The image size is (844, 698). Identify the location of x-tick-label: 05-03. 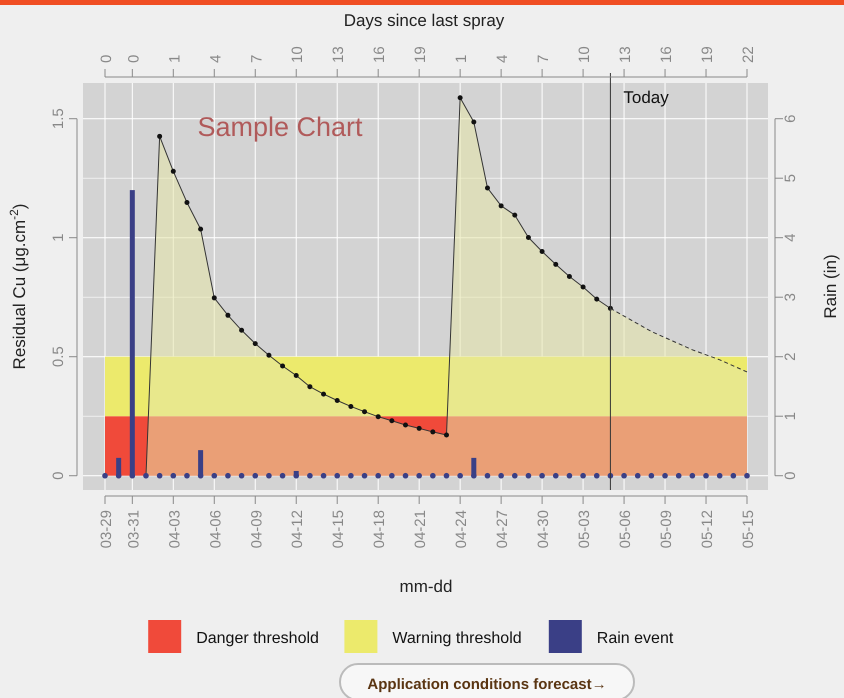
(585, 529).